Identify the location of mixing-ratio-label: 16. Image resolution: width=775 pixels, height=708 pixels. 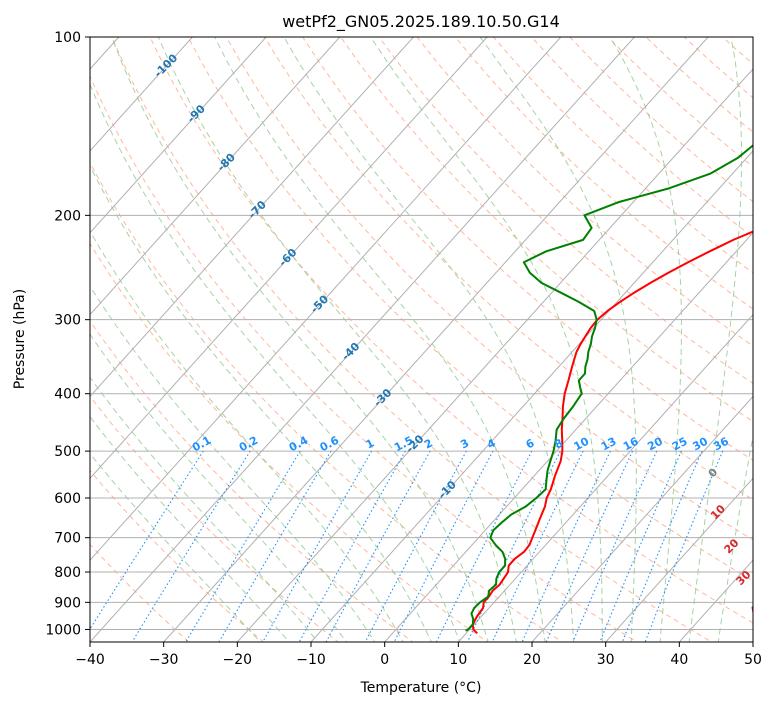
(631, 444).